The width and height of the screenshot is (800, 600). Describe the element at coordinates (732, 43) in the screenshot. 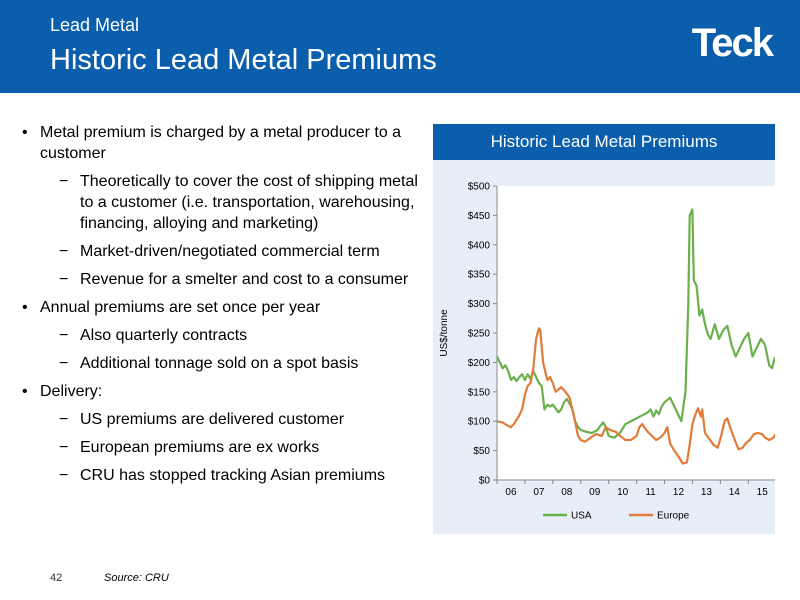

I see `teck-logo: Teck` at that location.